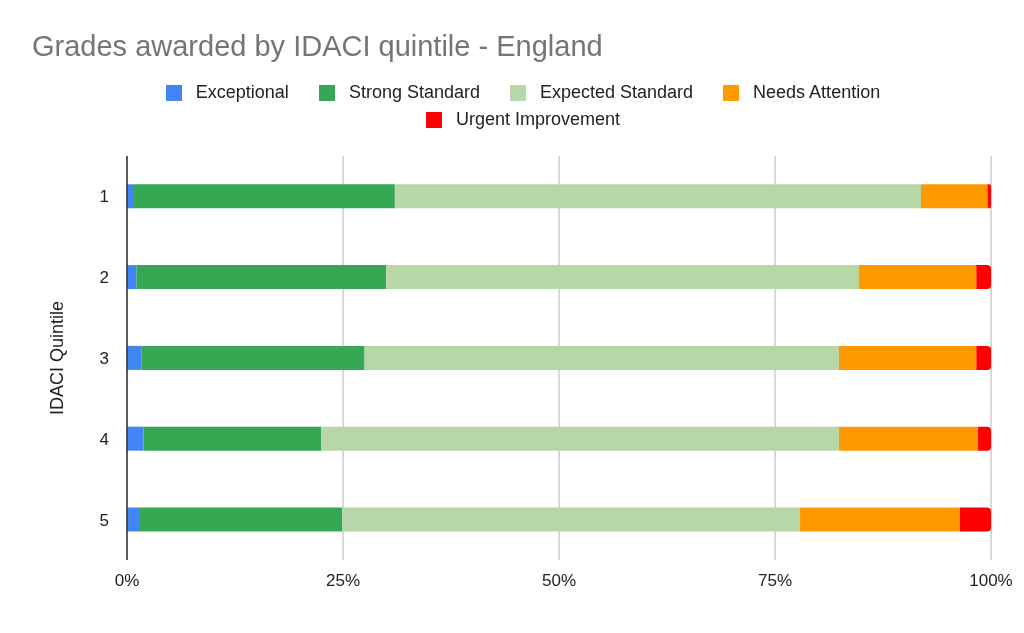 The image size is (1024, 633). What do you see at coordinates (242, 92) in the screenshot?
I see `legend-label: Exceptional` at bounding box center [242, 92].